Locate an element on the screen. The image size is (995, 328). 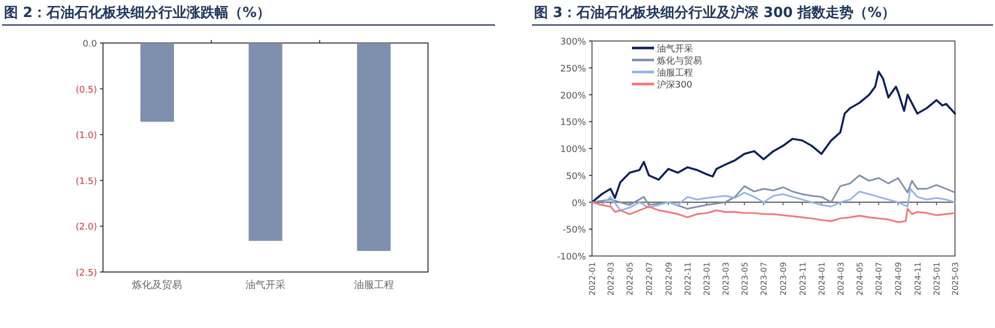
y-tick-label: 50% is located at coordinates (576, 177).